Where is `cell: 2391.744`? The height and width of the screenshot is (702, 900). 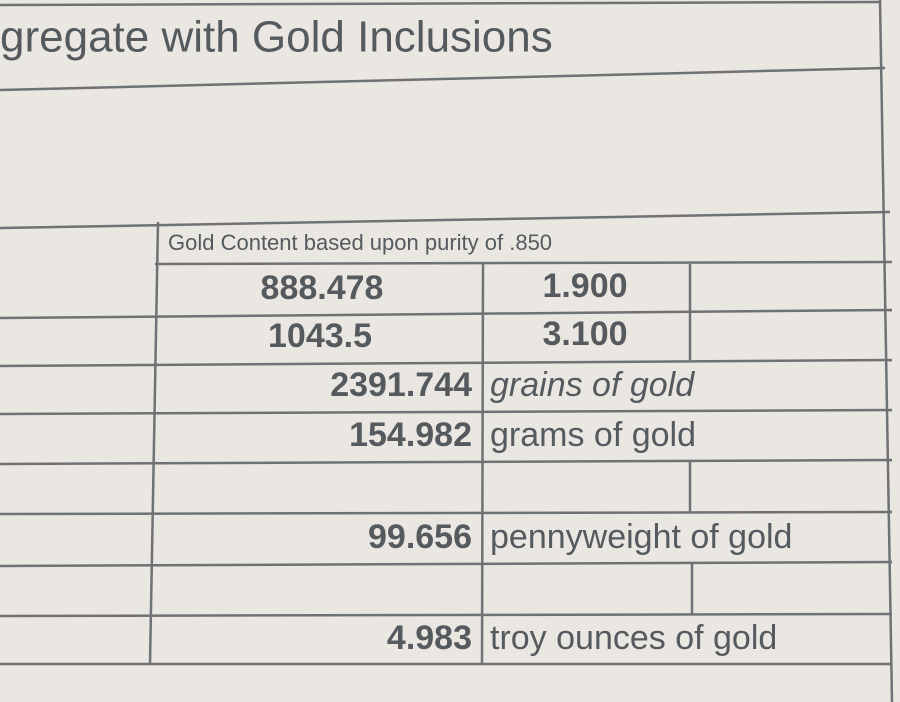
cell: 2391.744 is located at coordinates (401, 385).